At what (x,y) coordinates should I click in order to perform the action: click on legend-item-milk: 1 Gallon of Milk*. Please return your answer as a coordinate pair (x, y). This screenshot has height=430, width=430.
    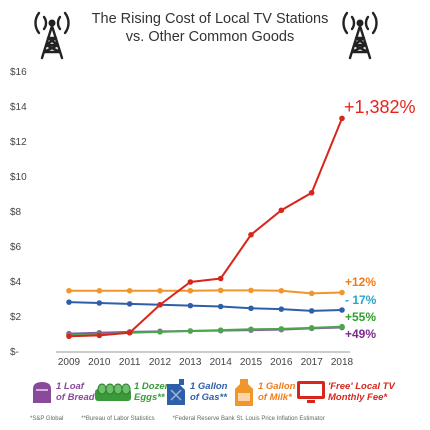
    Looking at the image, I should click on (263, 392).